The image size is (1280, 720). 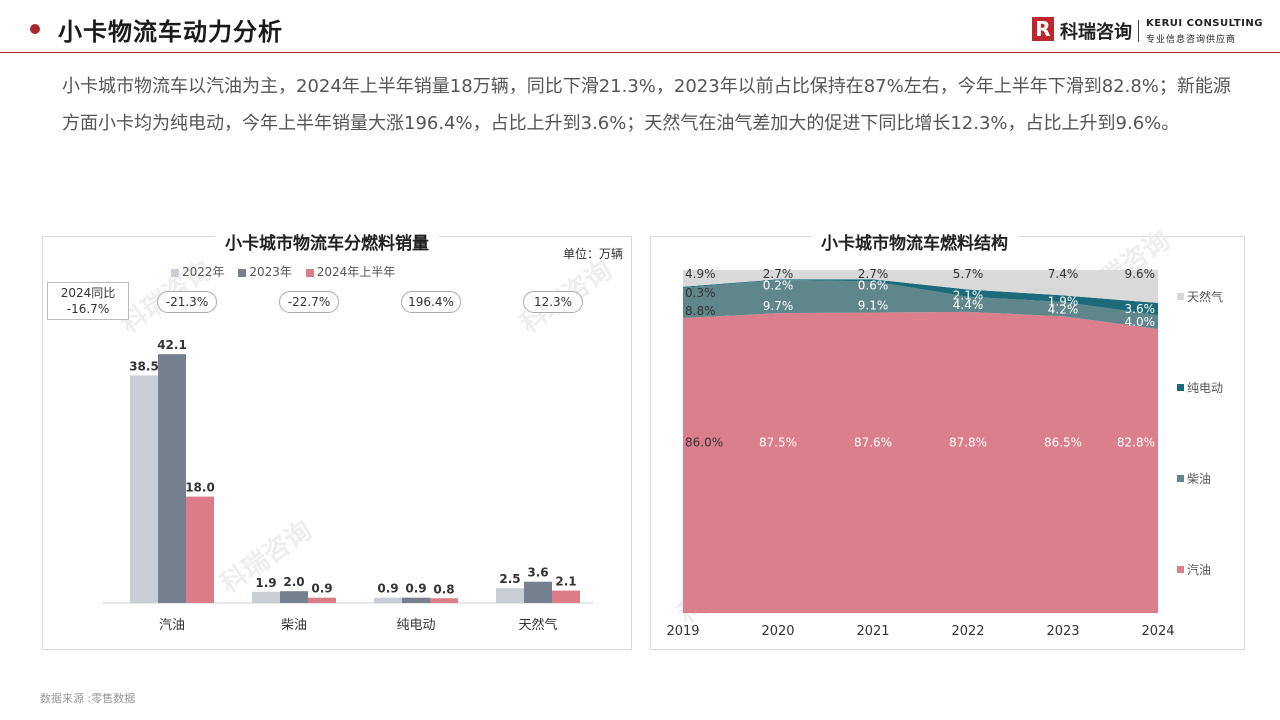 I want to click on legend-2024h1: 2024年上半年, so click(x=356, y=272).